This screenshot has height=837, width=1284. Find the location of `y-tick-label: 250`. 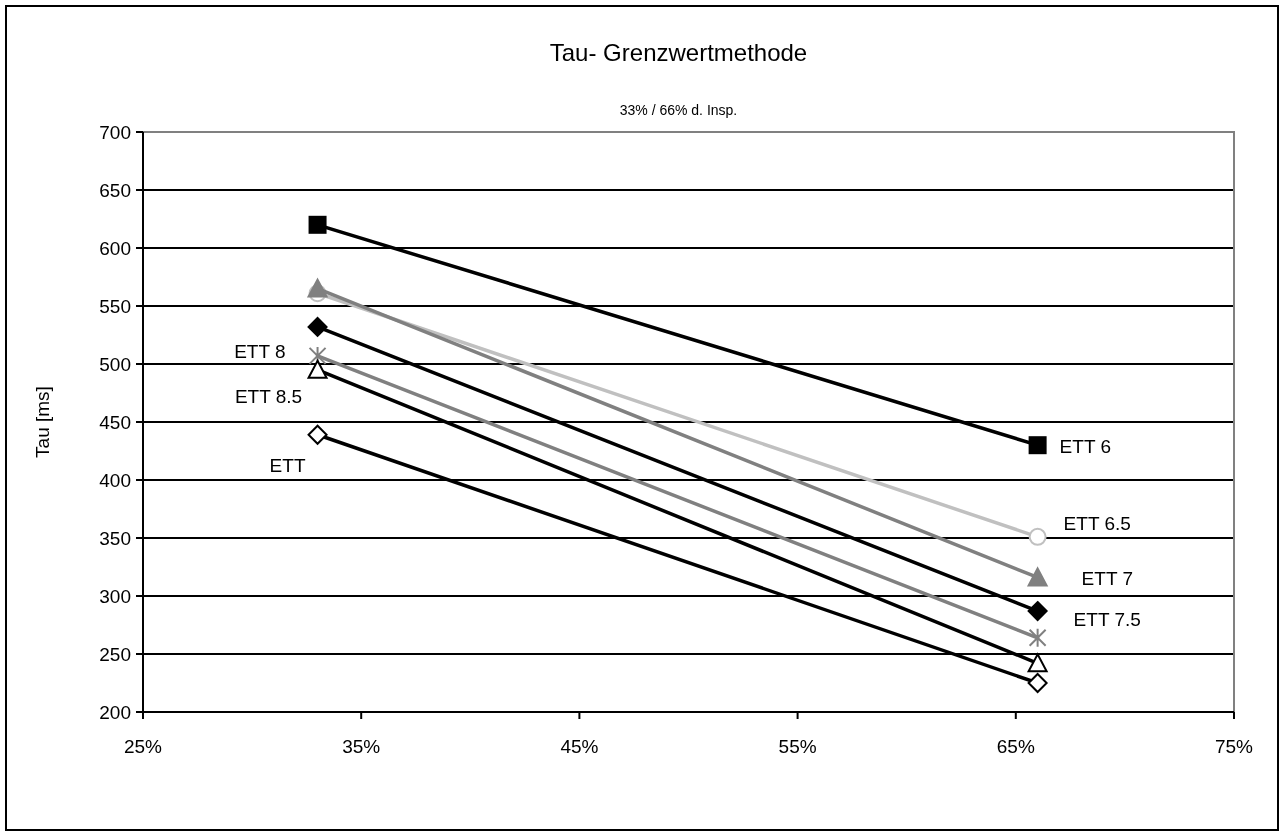

y-tick-label: 250 is located at coordinates (115, 654).